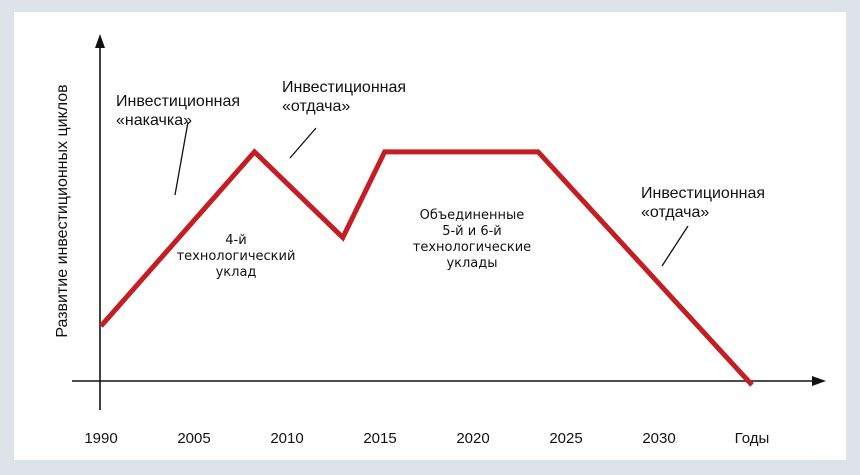 The image size is (860, 475). I want to click on annotation-return2-line2: «отдача», so click(675, 212).